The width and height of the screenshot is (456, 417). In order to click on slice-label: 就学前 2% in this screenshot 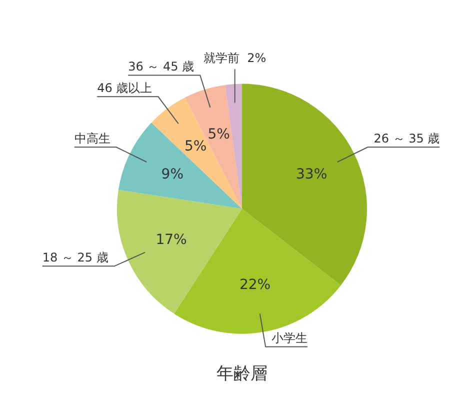, I will do `click(234, 58)`.